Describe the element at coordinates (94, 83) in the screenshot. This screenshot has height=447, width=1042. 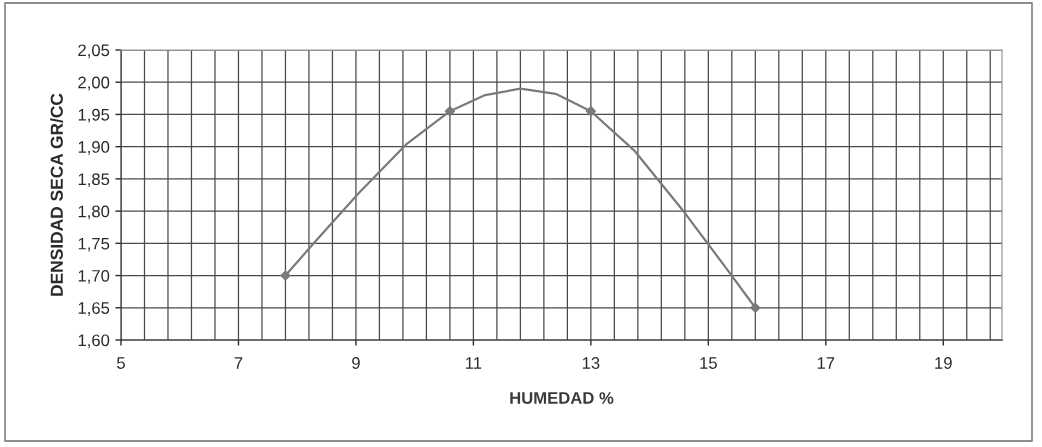
I see `y-tick-label: 2,00` at that location.